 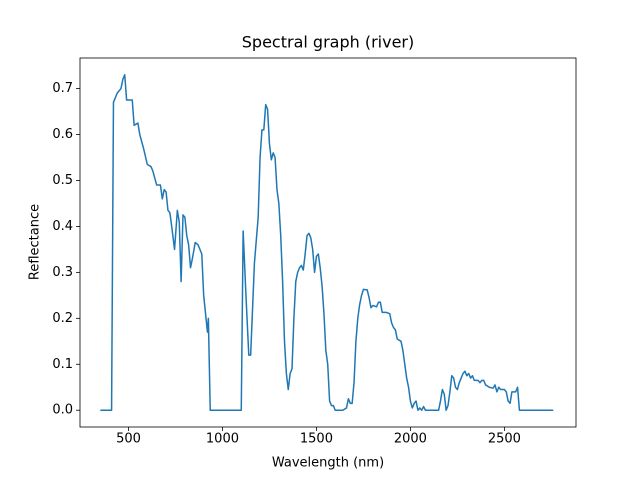 What do you see at coordinates (328, 463) in the screenshot?
I see `x-axis-label: Wavelength (nm)` at bounding box center [328, 463].